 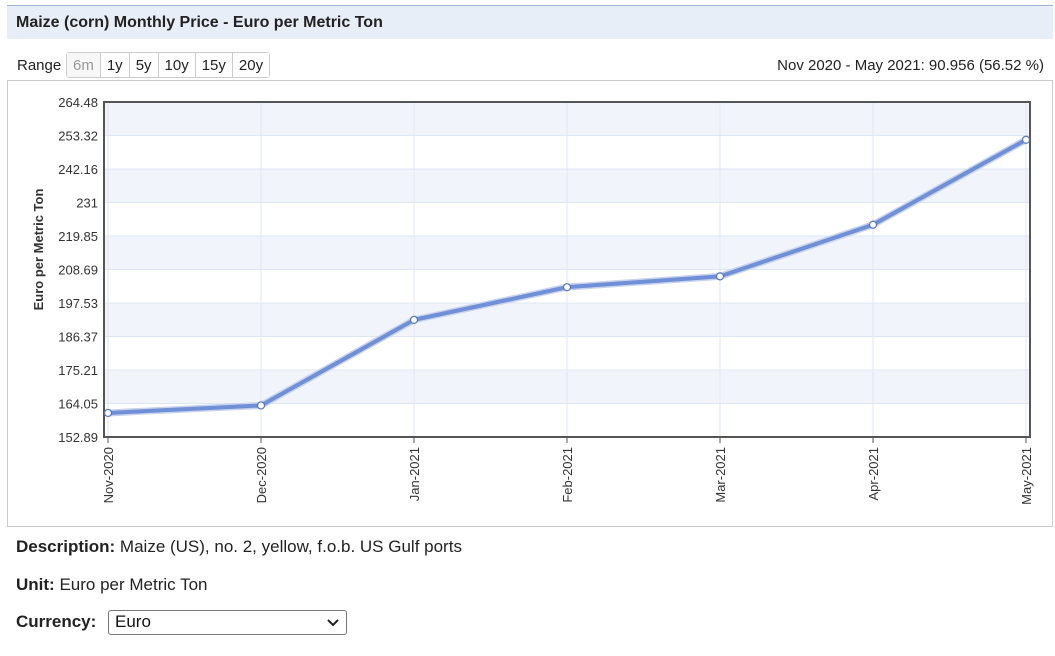 What do you see at coordinates (214, 65) in the screenshot?
I see `range-button-15y: 15y` at bounding box center [214, 65].